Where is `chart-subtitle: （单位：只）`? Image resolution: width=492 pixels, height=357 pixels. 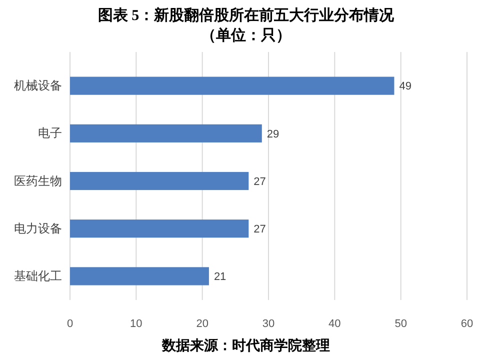 chart-subtitle: （单位：只） is located at coordinates (246, 35).